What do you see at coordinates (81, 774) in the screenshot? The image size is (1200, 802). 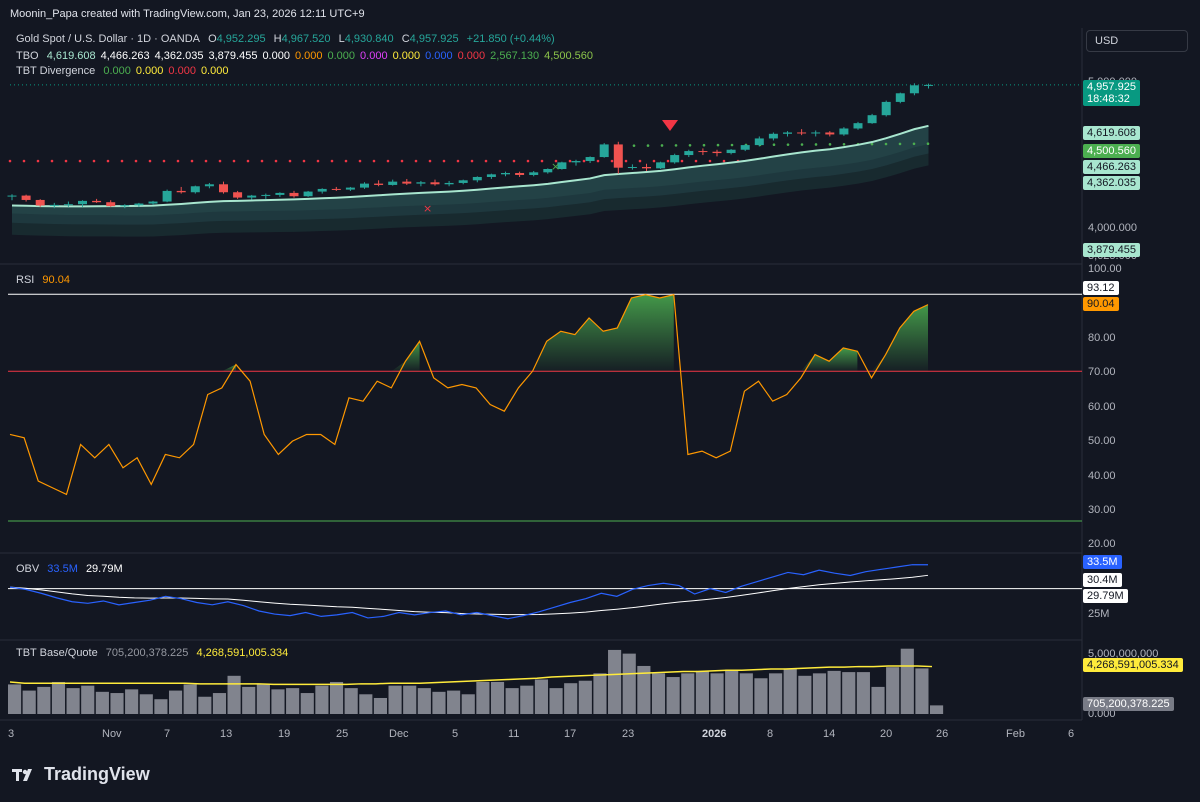 I see `tradingview-logo: TradingView` at bounding box center [81, 774].